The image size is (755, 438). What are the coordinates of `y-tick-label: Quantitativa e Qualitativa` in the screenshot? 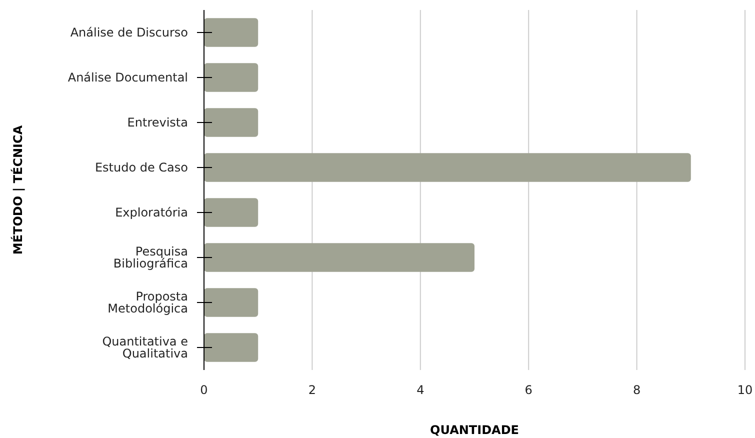 It's located at (145, 347).